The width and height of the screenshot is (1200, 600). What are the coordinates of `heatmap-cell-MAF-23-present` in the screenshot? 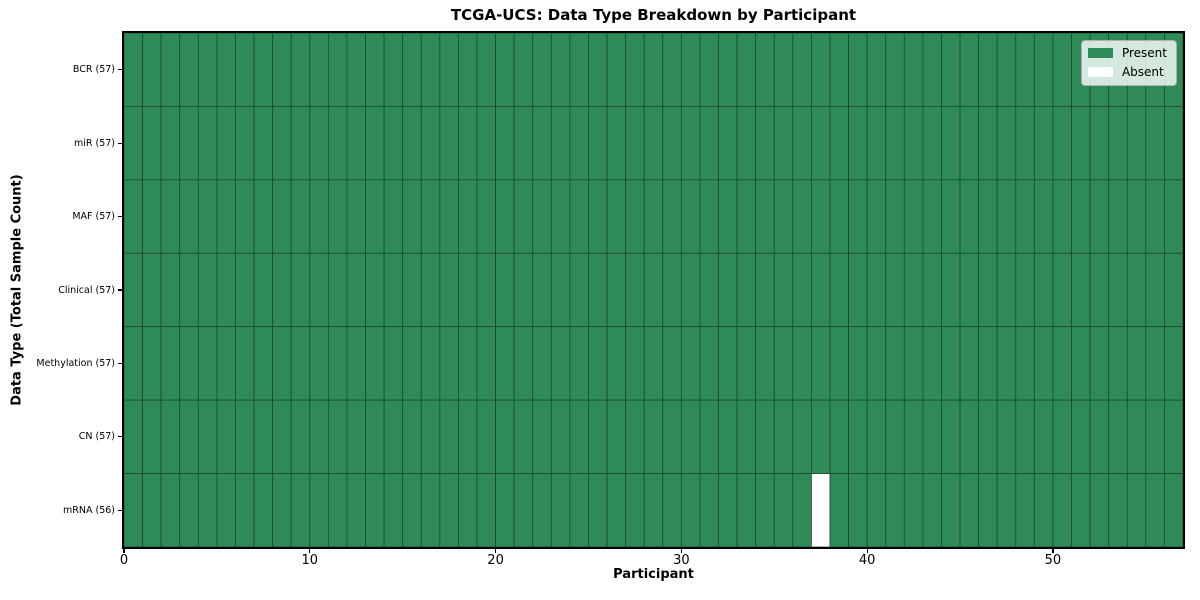 It's located at (560, 216).